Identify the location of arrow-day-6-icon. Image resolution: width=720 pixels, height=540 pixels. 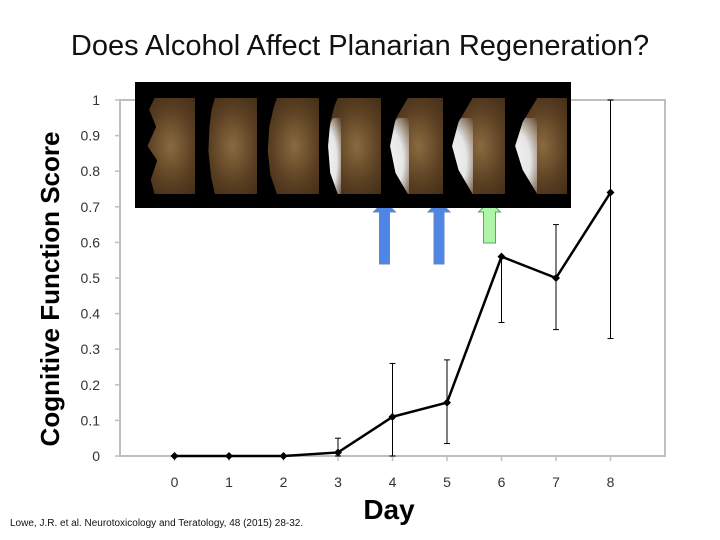
(489, 222).